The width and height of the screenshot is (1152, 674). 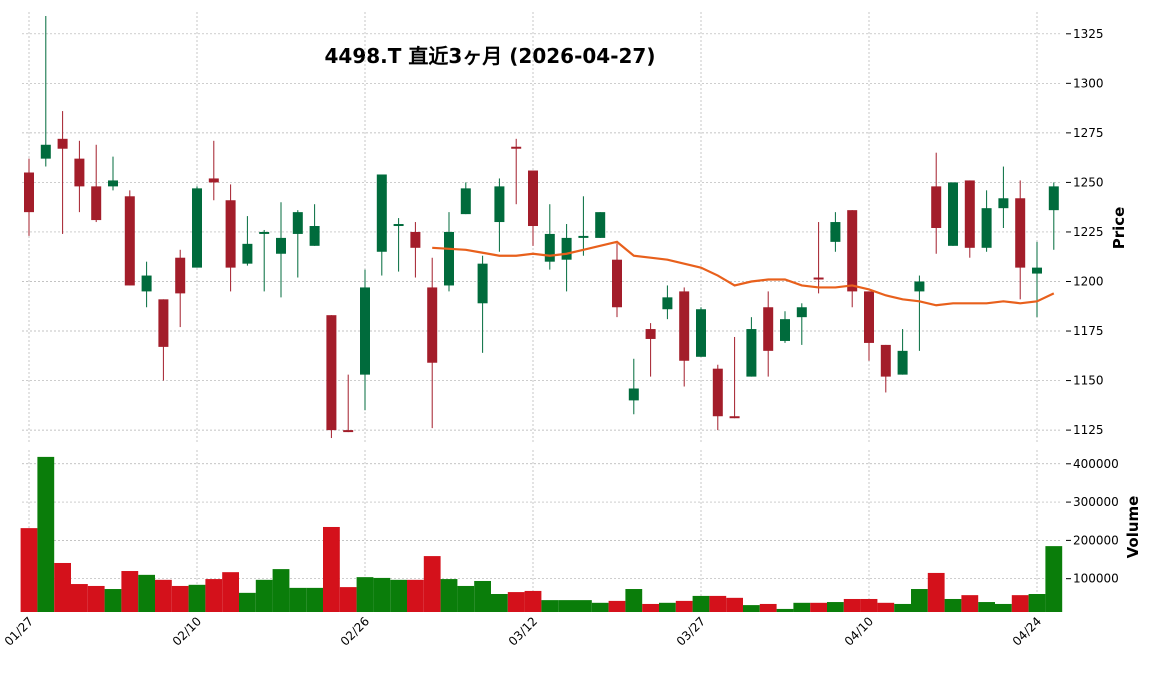 What do you see at coordinates (1088, 381) in the screenshot?
I see `y-tick-label: 1150` at bounding box center [1088, 381].